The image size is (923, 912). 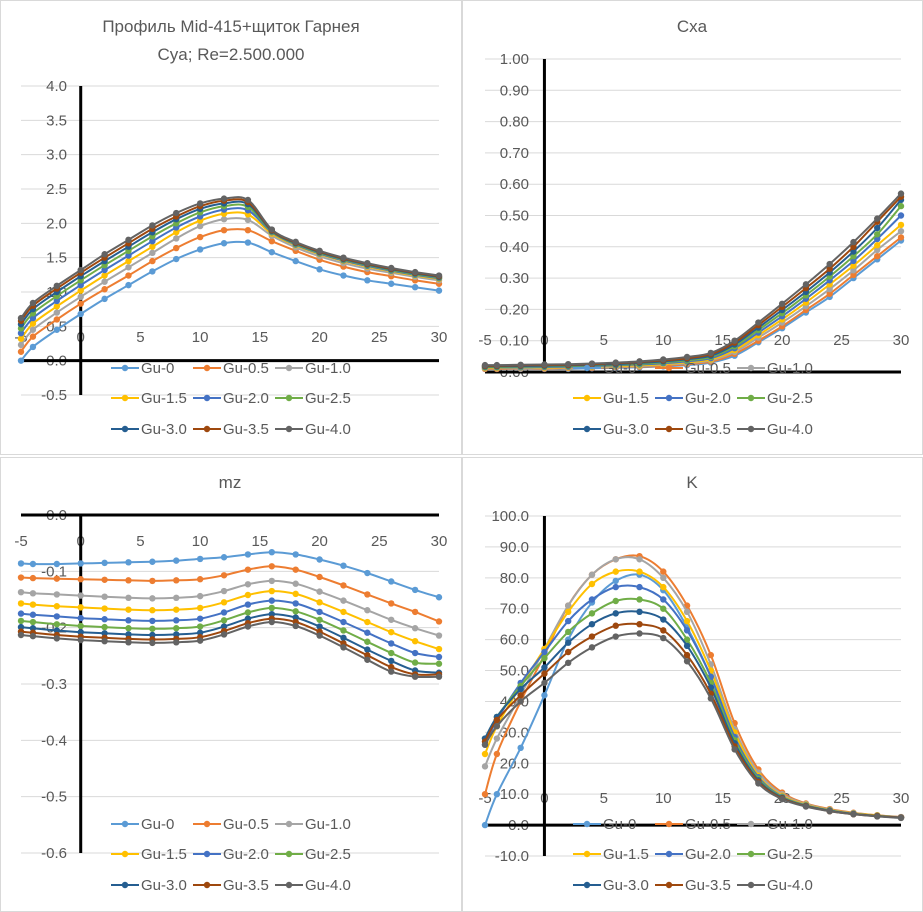 I want to click on y-tick-label: 4.0, so click(x=56, y=86).